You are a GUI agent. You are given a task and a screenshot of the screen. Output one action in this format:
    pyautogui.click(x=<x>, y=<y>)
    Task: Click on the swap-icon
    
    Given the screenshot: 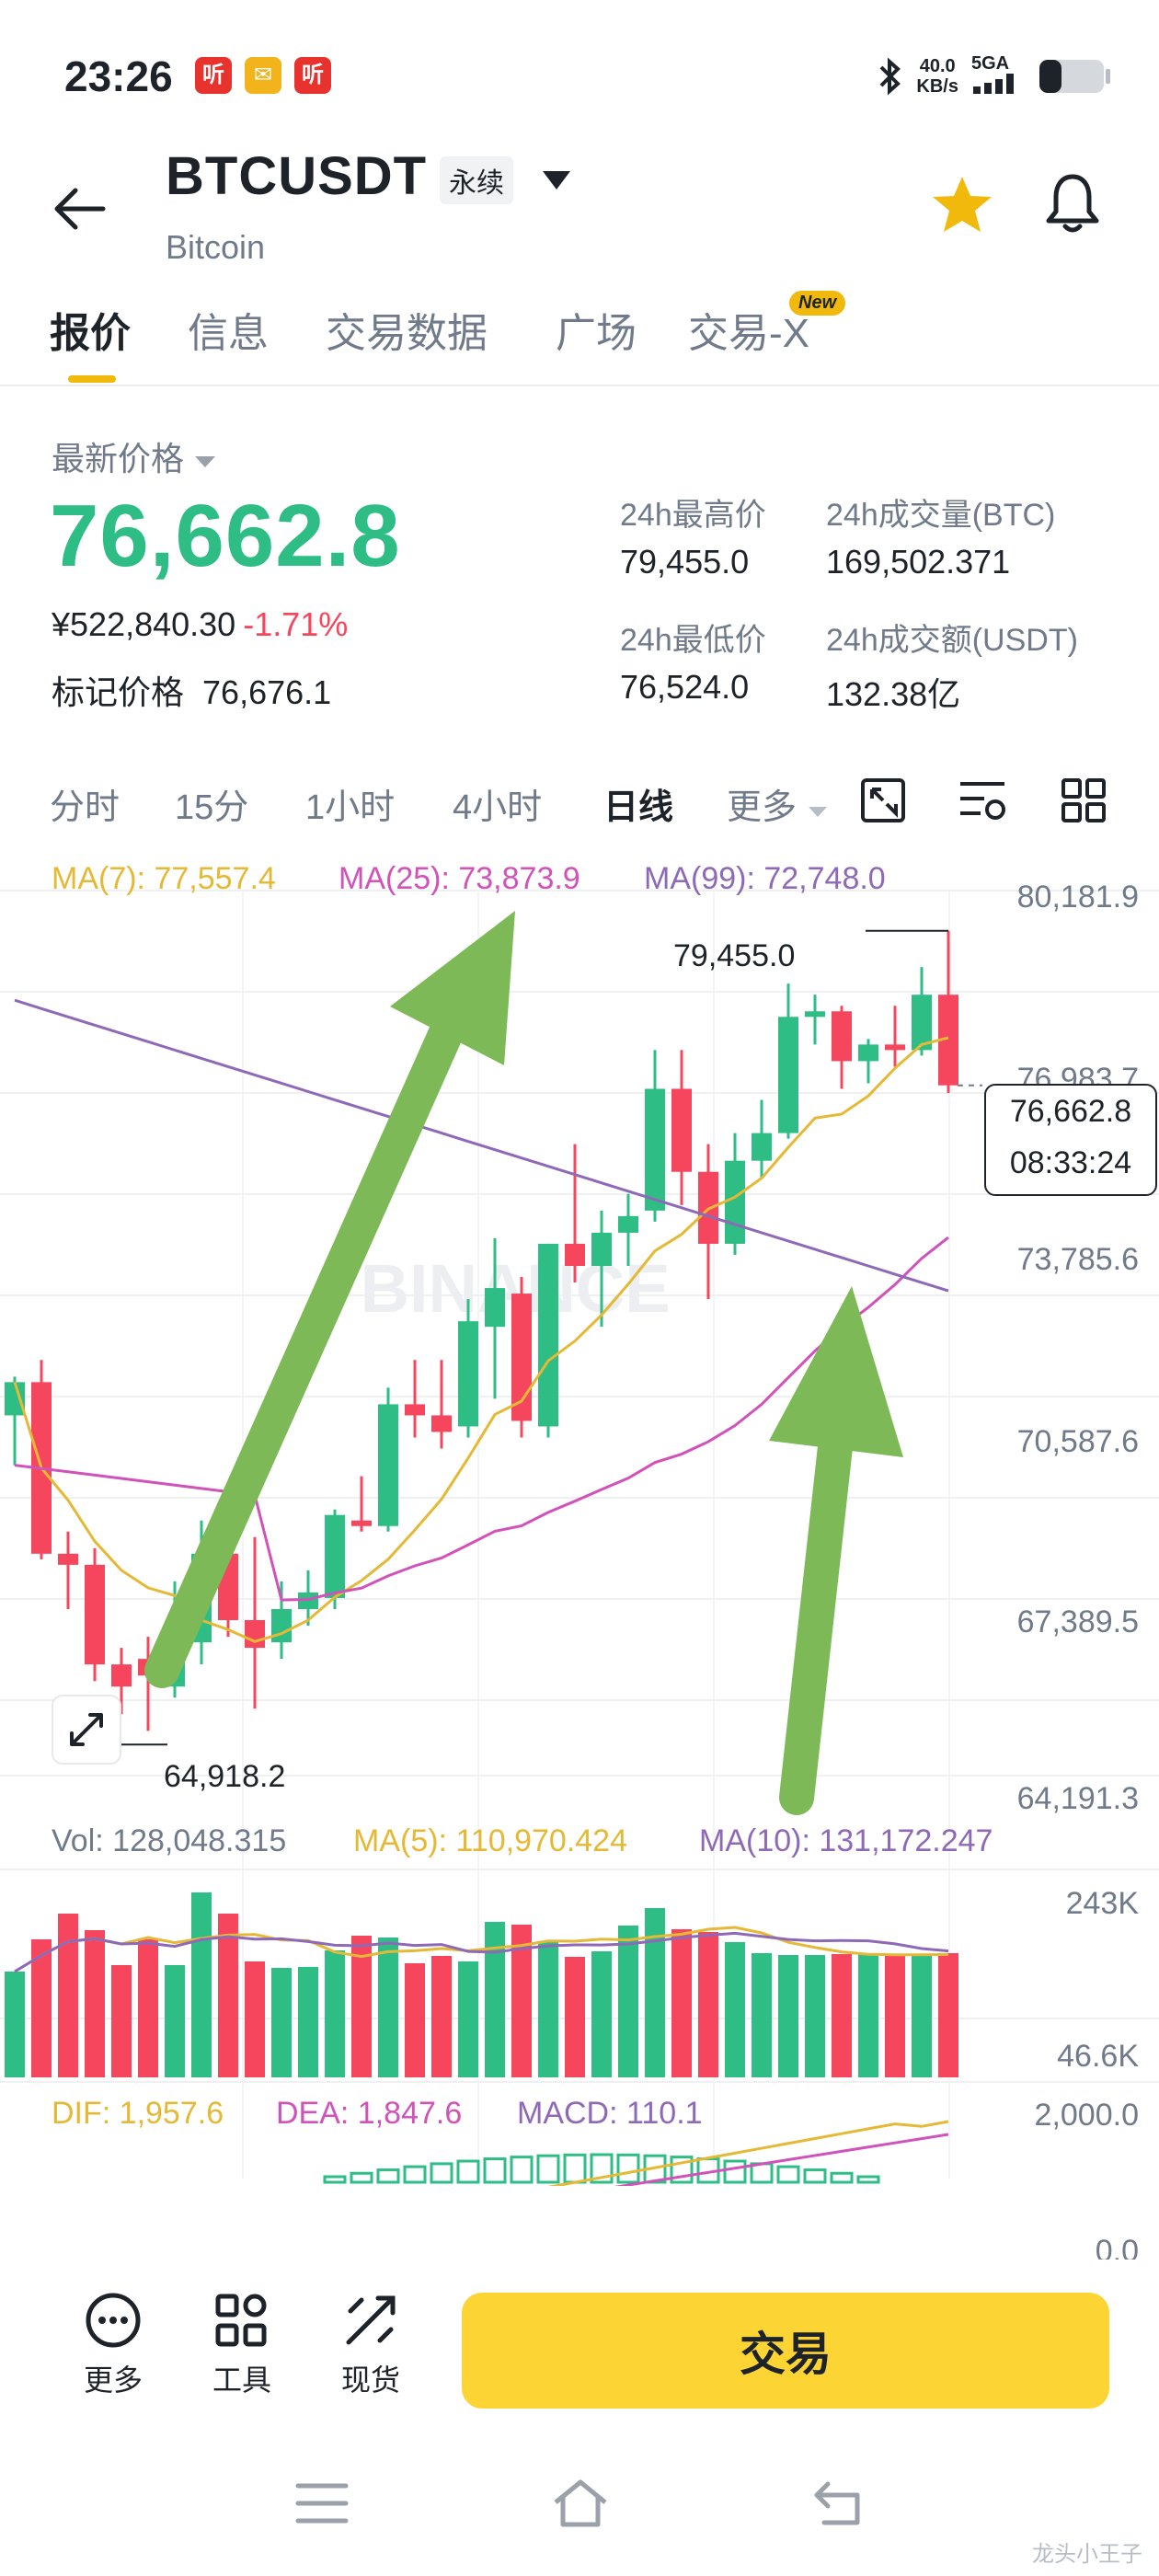 What is the action you would take?
    pyautogui.click(x=371, y=2320)
    